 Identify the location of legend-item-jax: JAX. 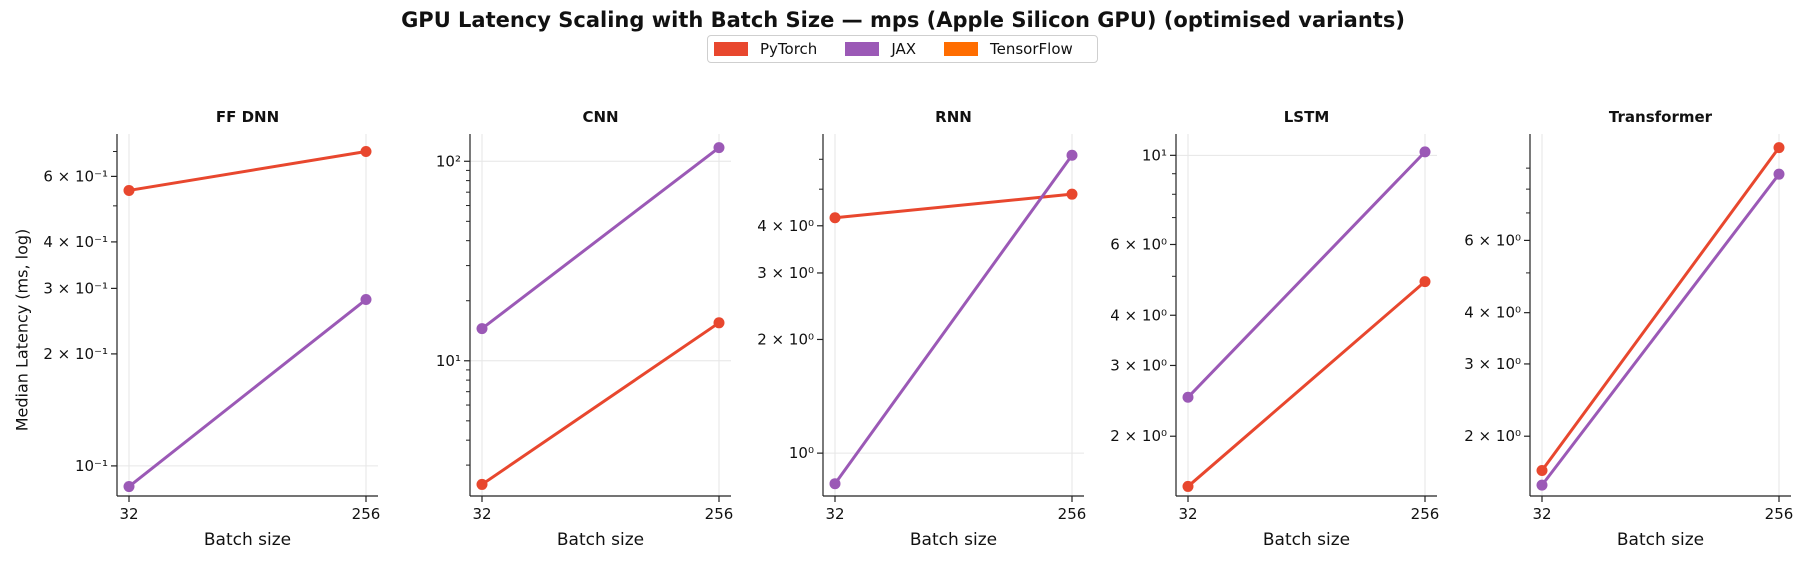
(880, 49).